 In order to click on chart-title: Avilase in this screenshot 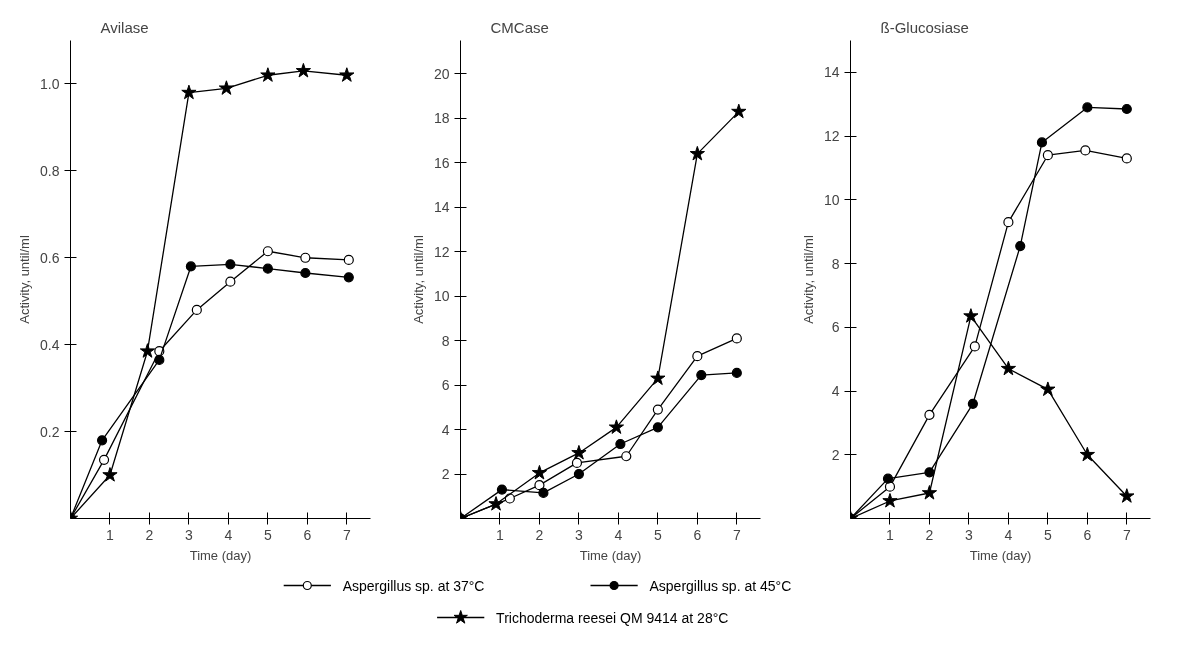, I will do `click(124, 27)`.